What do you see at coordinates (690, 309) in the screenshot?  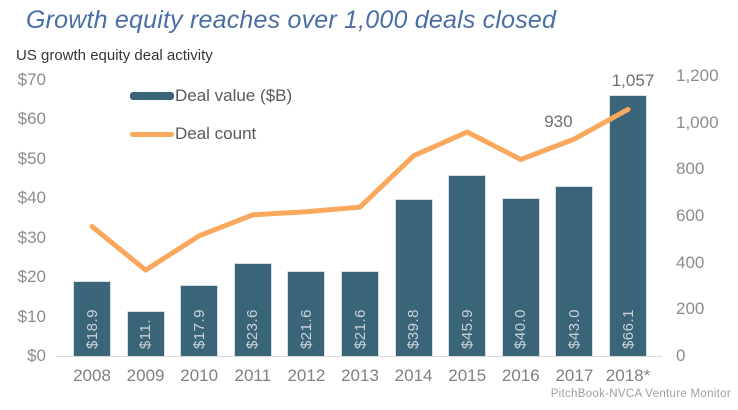 I see `right-axis-tick: 200` at bounding box center [690, 309].